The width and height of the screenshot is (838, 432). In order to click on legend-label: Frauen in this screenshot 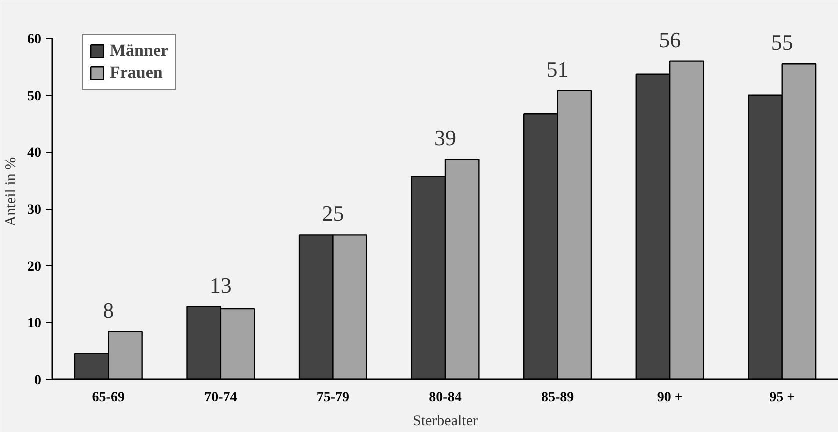, I will do `click(136, 73)`.